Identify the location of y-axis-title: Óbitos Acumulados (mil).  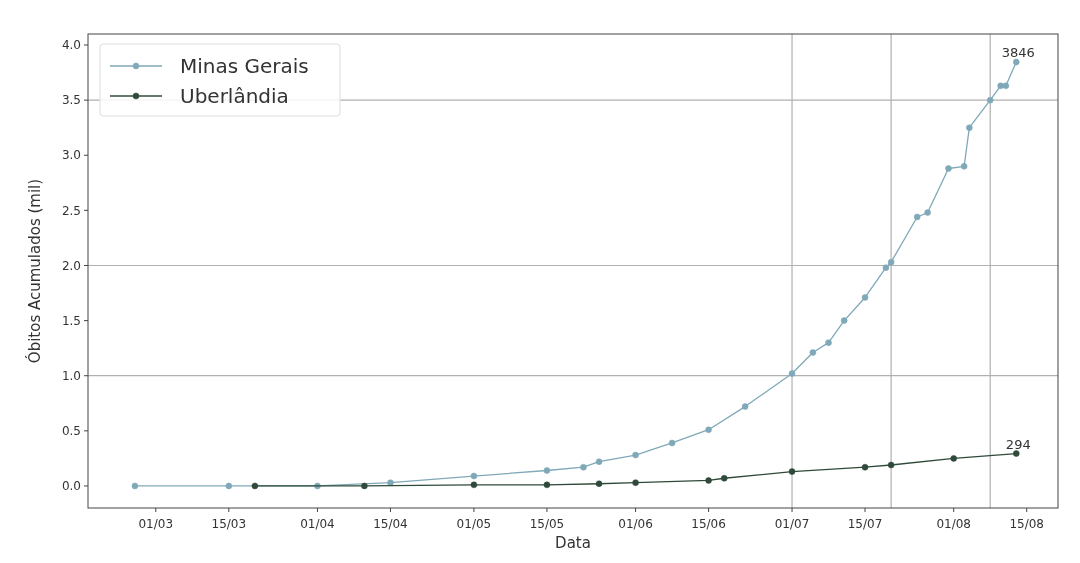
(34, 271).